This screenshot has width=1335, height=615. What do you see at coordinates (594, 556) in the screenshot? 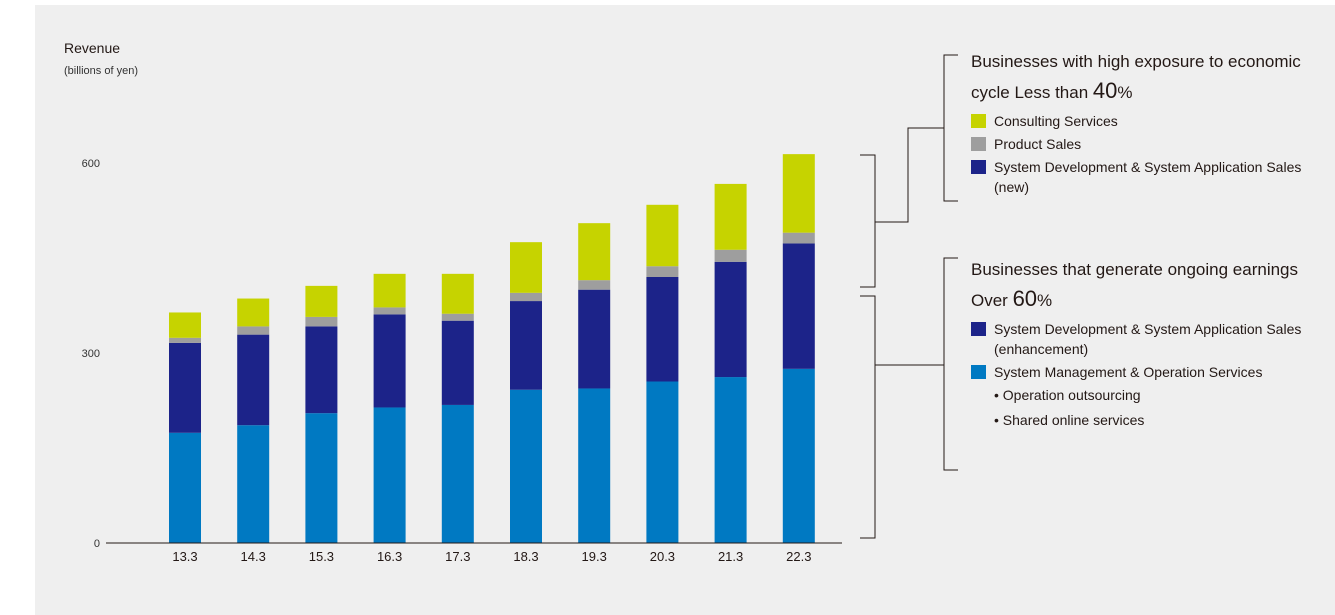
I see `x-tick-label: 19.3` at bounding box center [594, 556].